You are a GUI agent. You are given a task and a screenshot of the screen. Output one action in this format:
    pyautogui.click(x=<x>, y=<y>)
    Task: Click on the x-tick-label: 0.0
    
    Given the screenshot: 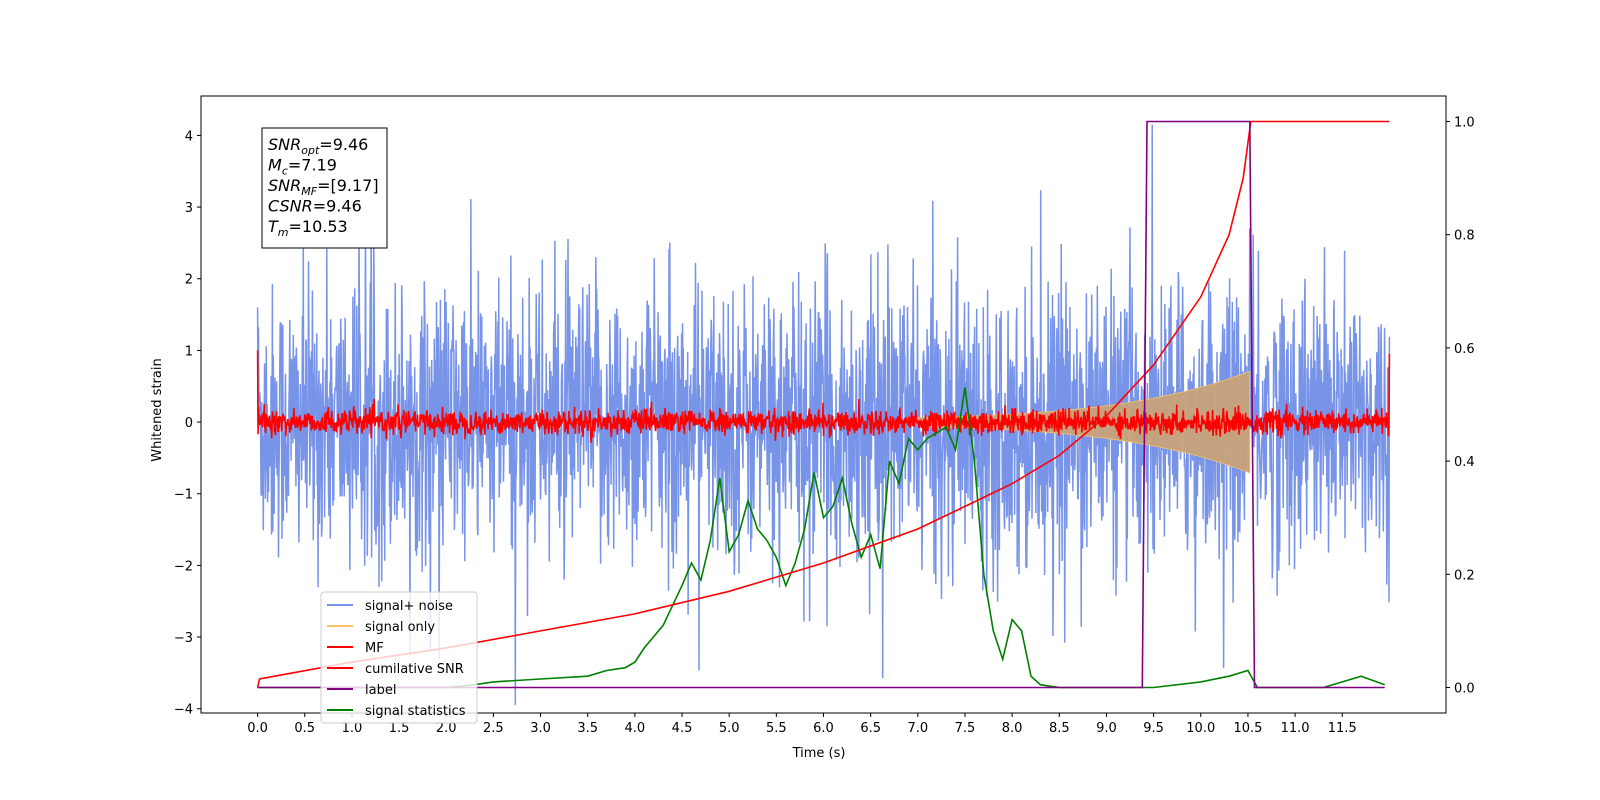 What is the action you would take?
    pyautogui.click(x=257, y=728)
    